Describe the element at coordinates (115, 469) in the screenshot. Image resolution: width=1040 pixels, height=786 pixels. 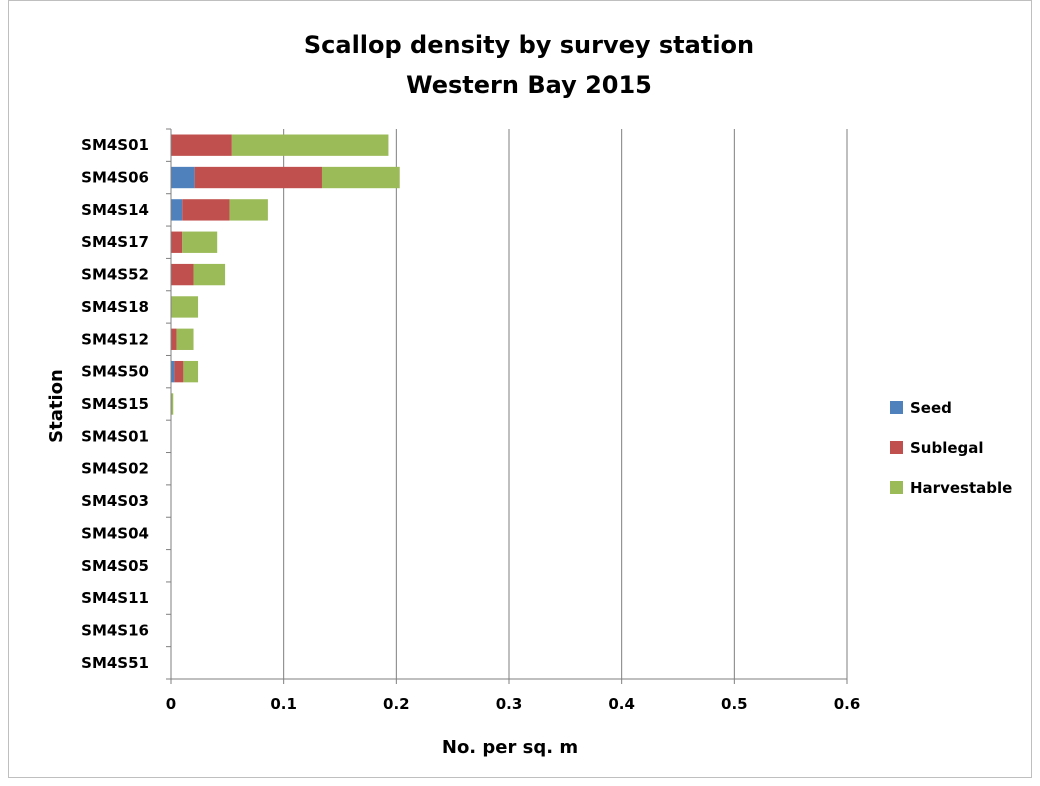
I see `y-tick-label: SM4S02` at that location.